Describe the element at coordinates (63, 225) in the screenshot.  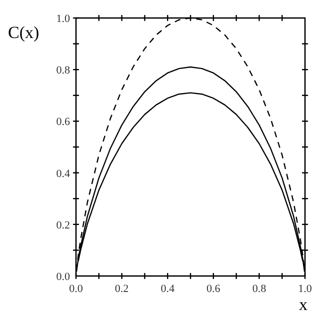
I see `y-tick-label: 0.2` at that location.